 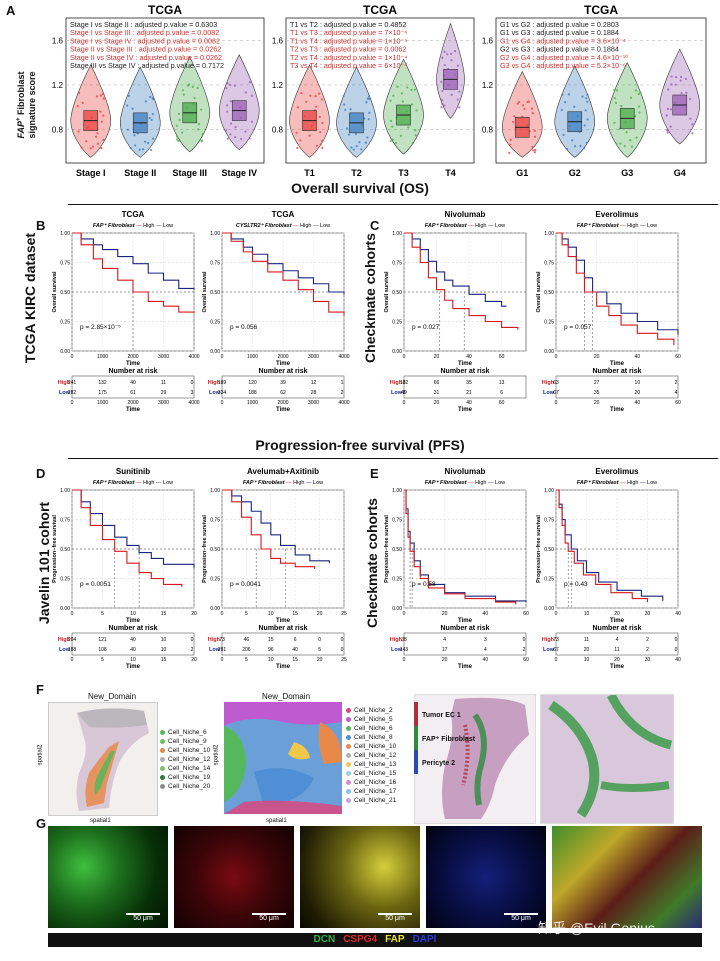 What do you see at coordinates (11, 10) in the screenshot?
I see `panel-label-a: A` at bounding box center [11, 10].